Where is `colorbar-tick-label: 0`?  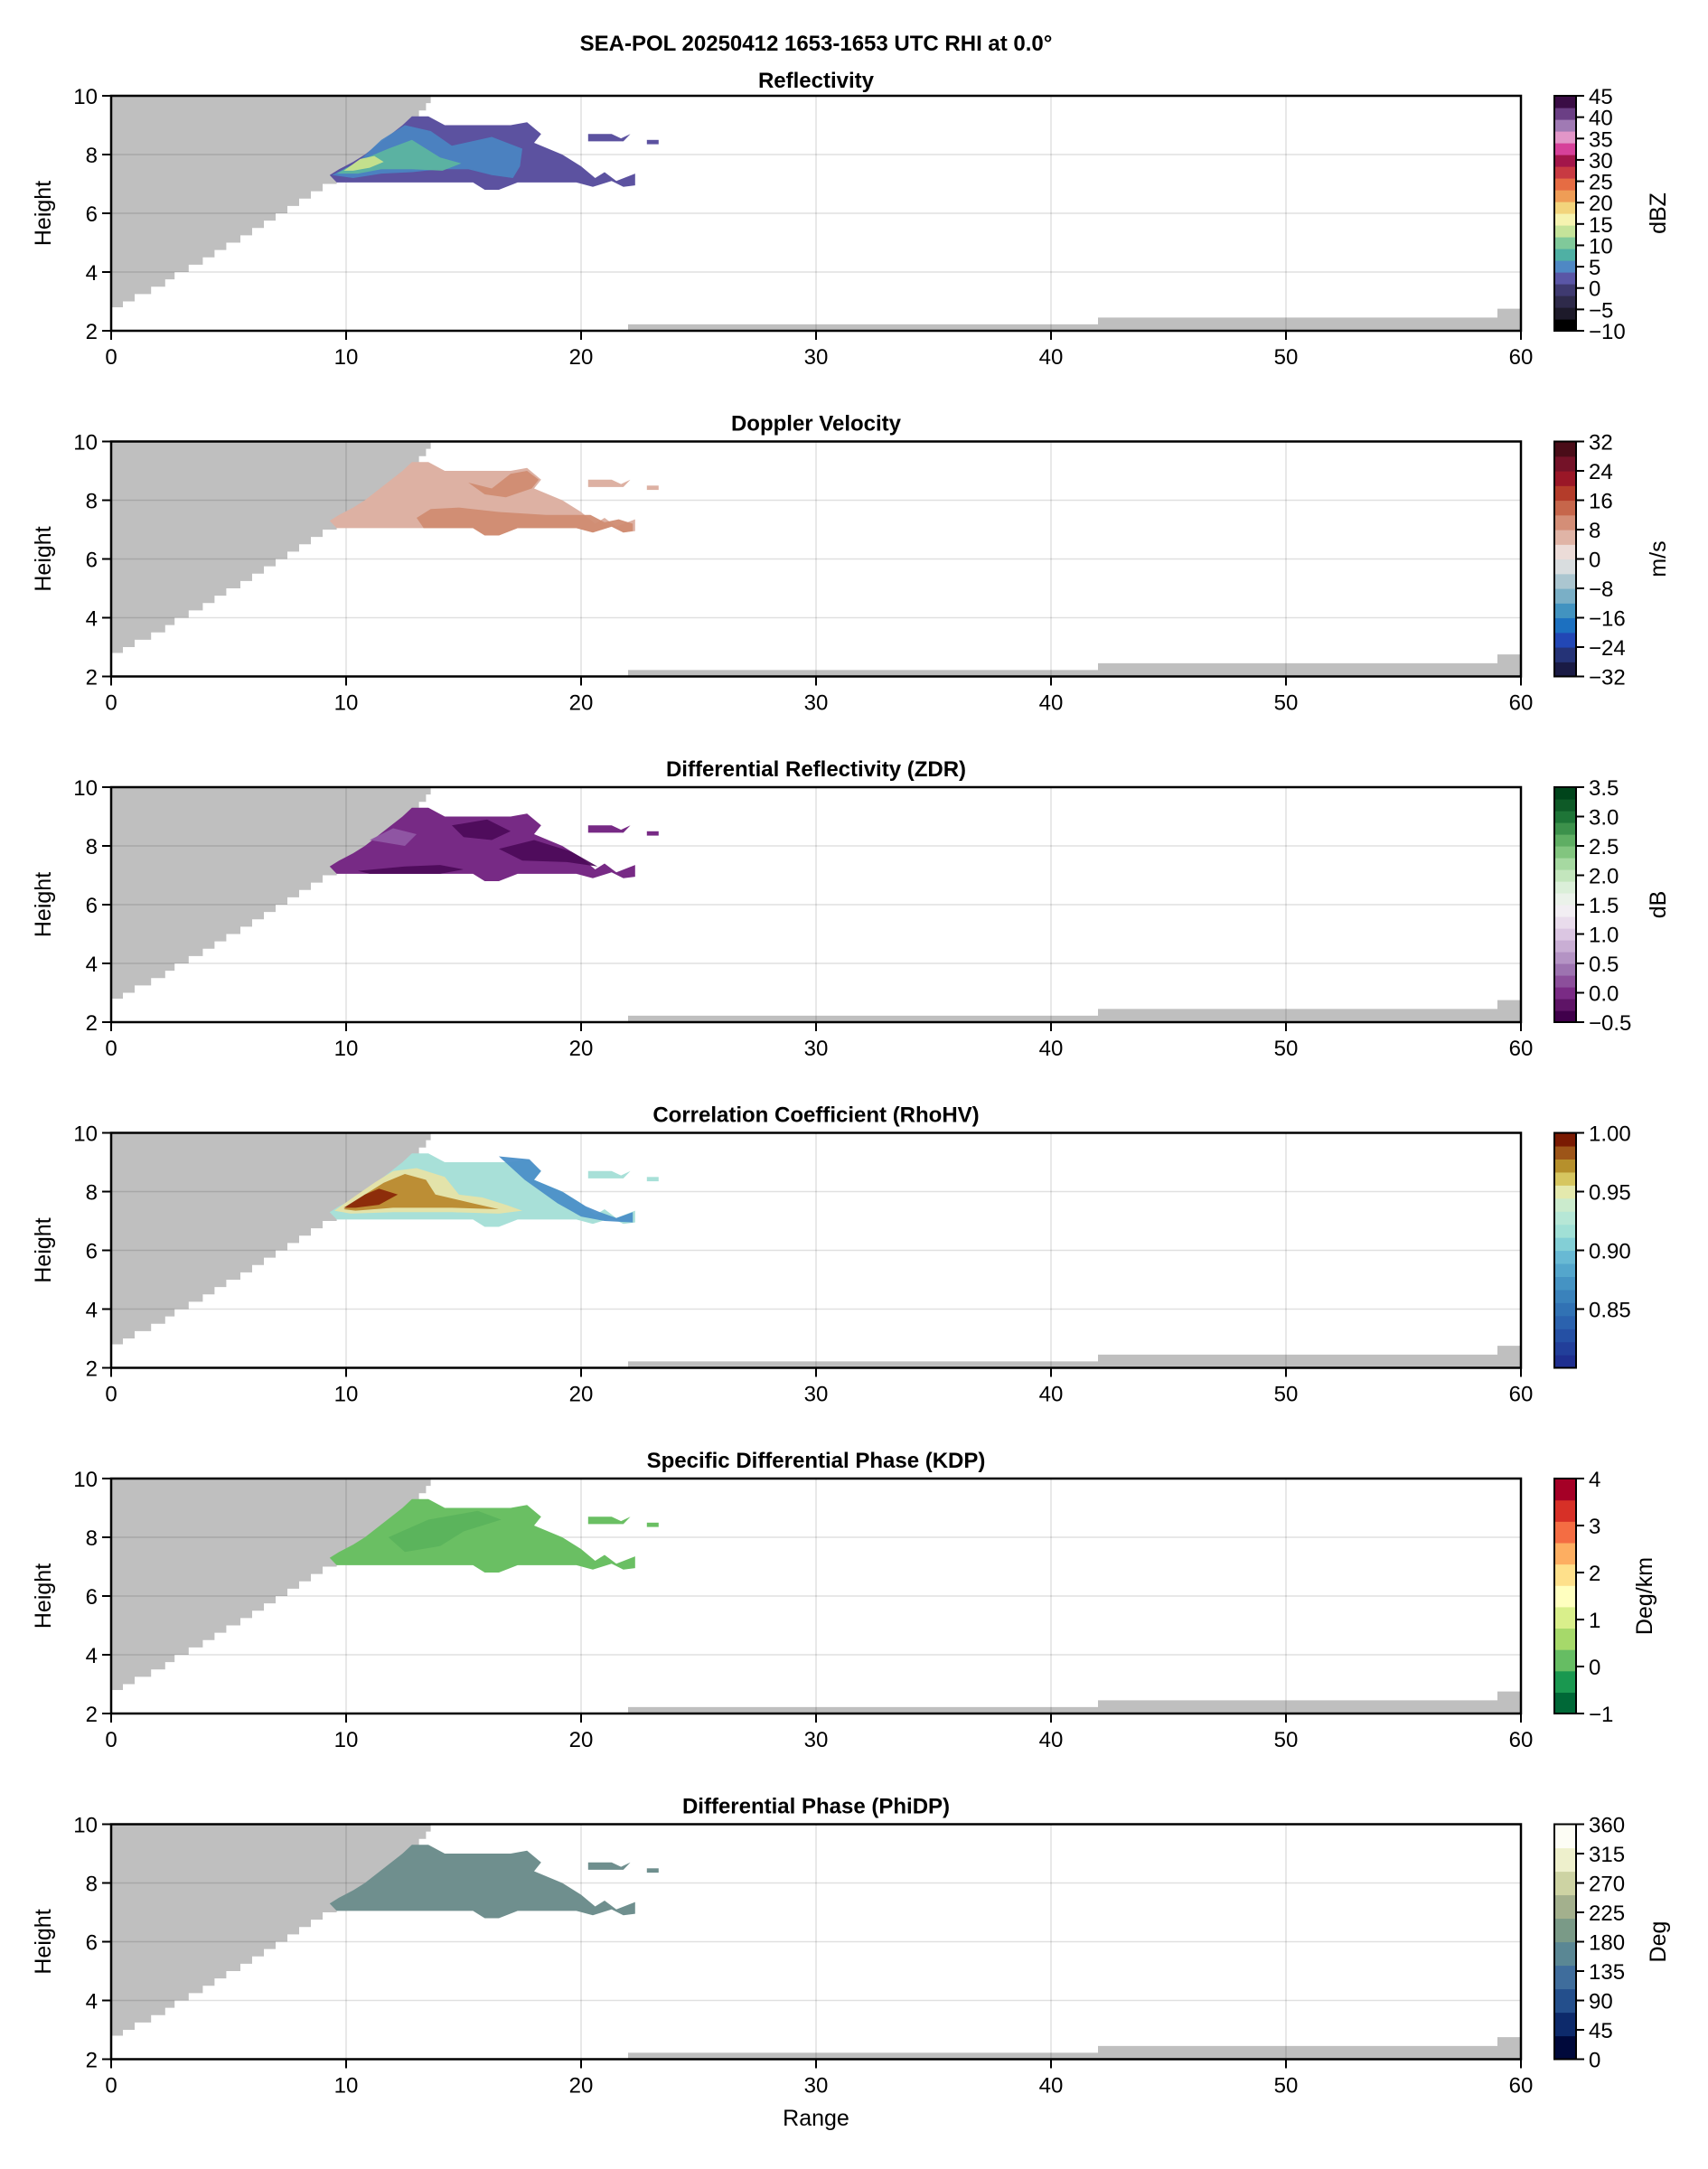
colorbar-tick-label: 0 is located at coordinates (1594, 561).